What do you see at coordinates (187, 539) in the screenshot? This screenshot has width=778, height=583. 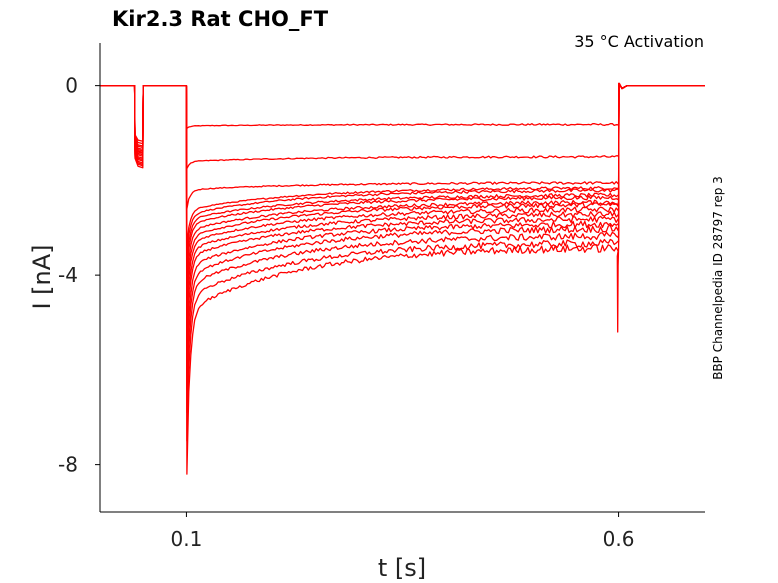 I see `x-tick-label: 0.1` at bounding box center [187, 539].